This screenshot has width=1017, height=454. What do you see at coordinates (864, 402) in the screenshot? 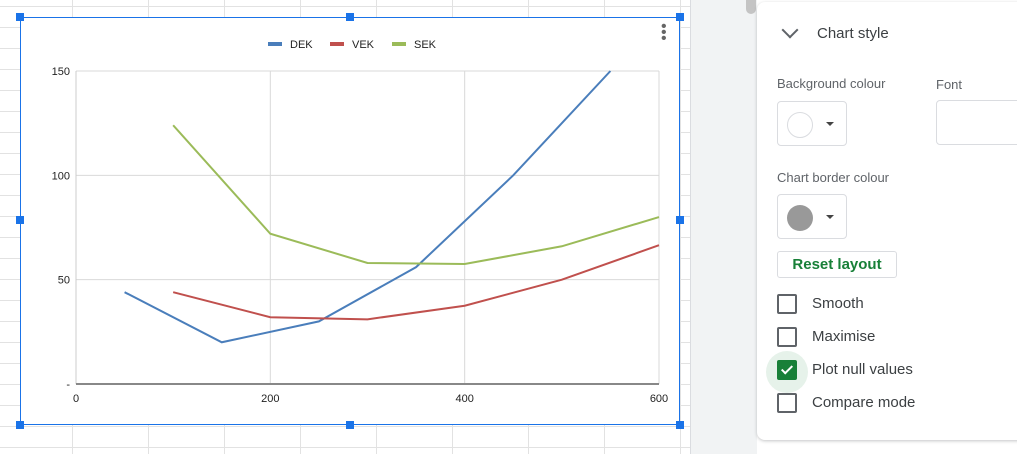
I see `checkbox-label: Compare mode` at bounding box center [864, 402].